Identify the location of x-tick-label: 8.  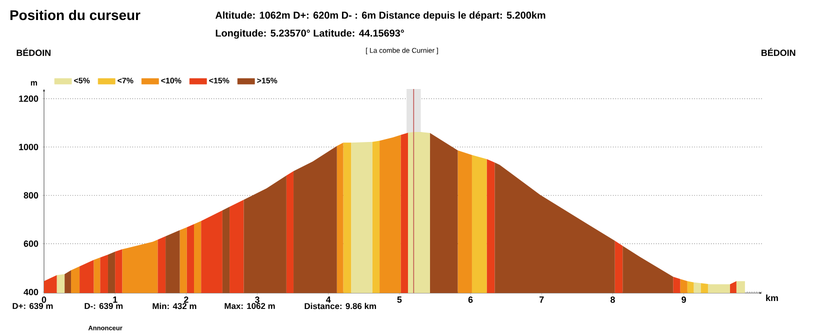
(612, 299).